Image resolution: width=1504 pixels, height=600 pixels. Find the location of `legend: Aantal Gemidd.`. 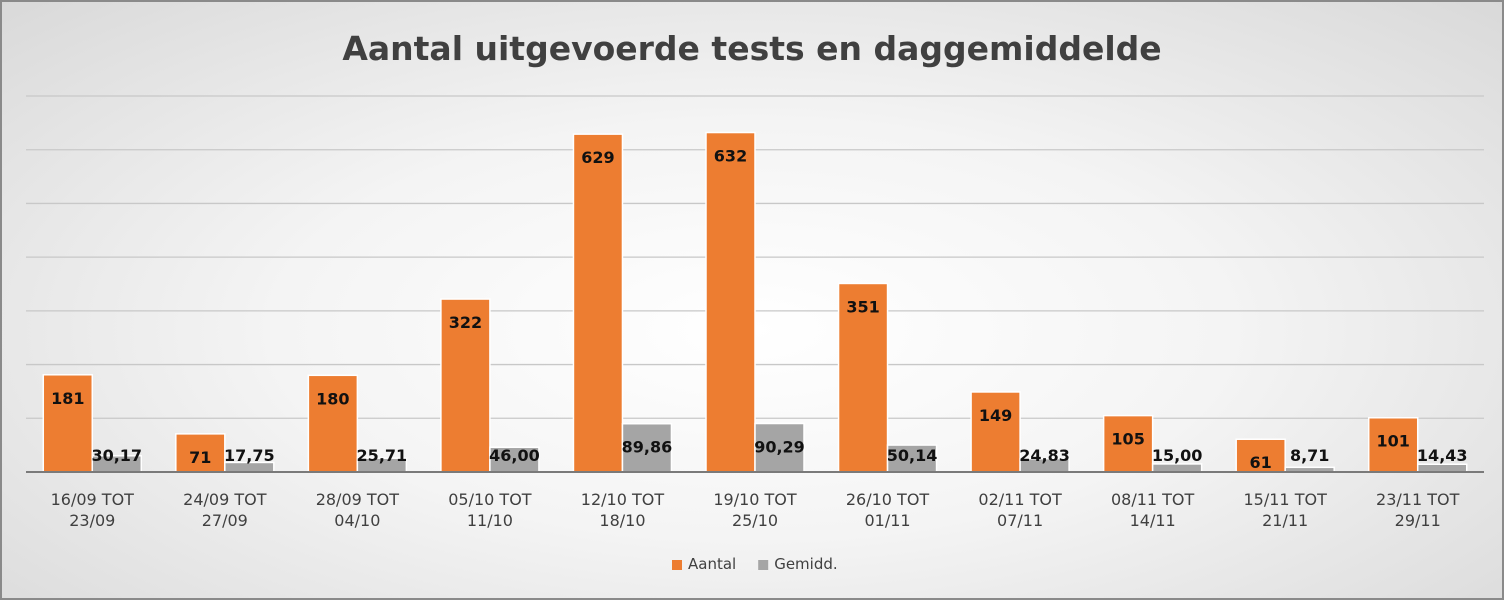

legend: Aantal Gemidd. is located at coordinates (755, 564).